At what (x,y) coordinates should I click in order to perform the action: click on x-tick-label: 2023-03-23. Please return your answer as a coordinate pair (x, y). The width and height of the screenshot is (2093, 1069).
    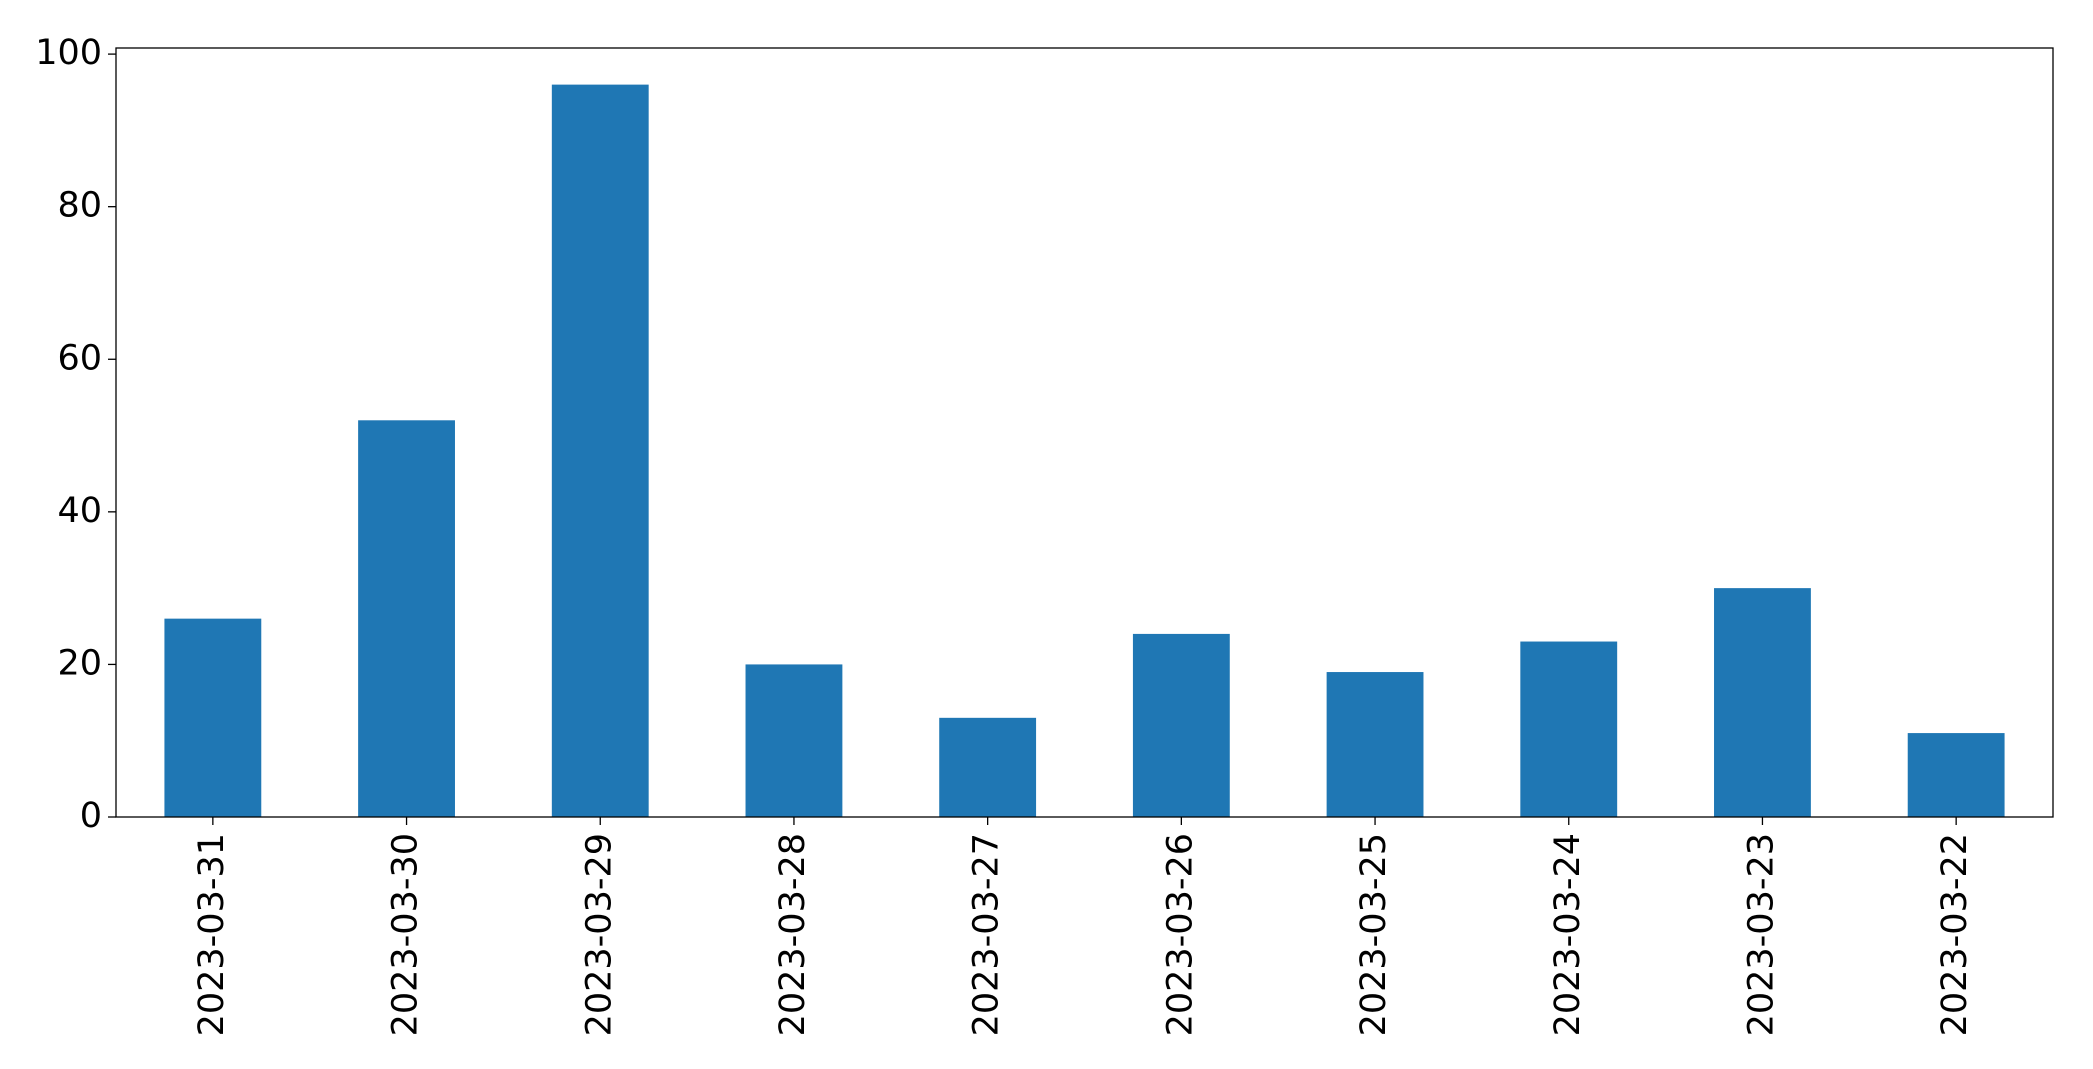
    Looking at the image, I should click on (1761, 934).